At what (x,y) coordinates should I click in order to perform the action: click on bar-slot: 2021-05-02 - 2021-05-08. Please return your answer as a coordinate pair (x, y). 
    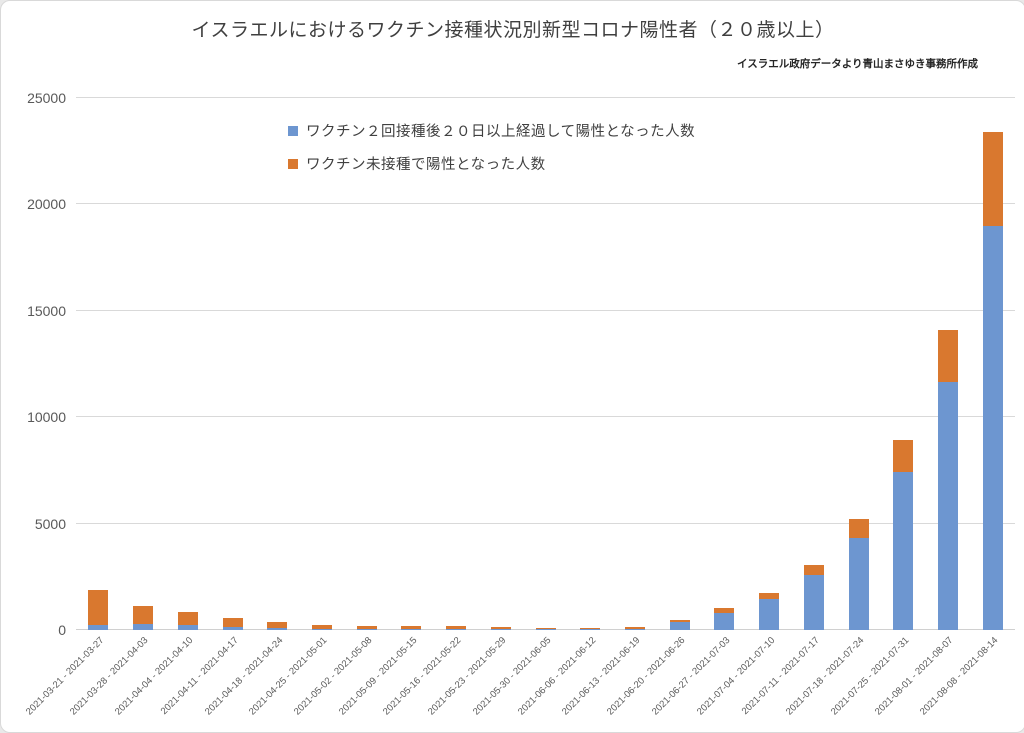
    Looking at the image, I should click on (340, 407).